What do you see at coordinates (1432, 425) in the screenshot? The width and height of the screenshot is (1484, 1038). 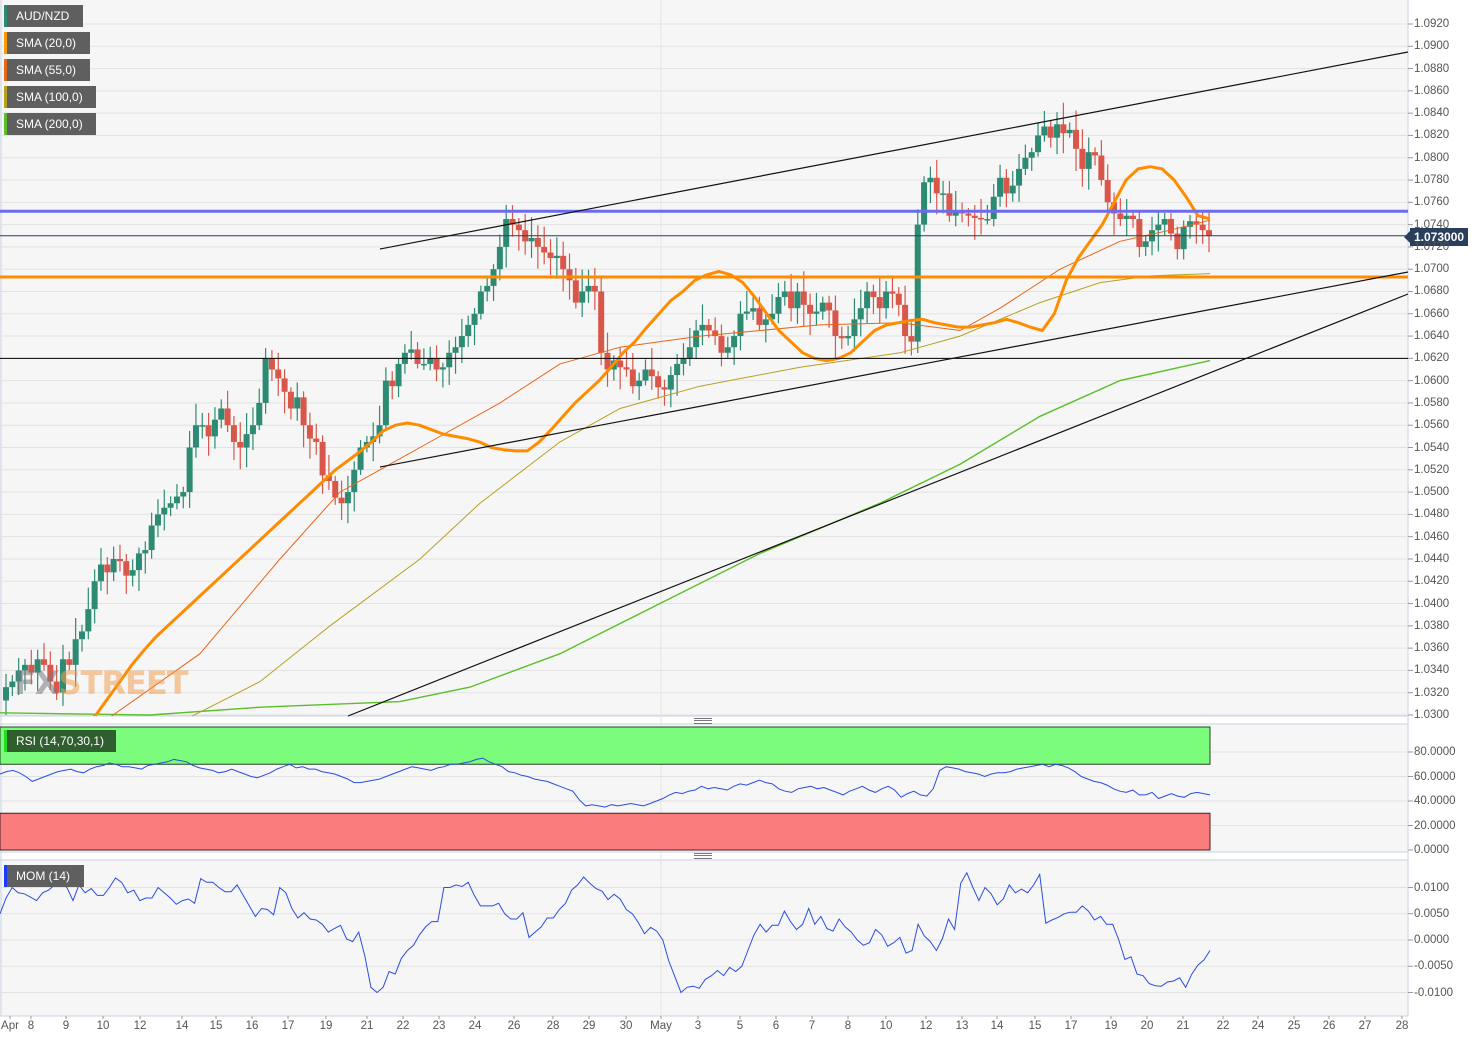 I see `price-axis-label: 1.0560` at bounding box center [1432, 425].